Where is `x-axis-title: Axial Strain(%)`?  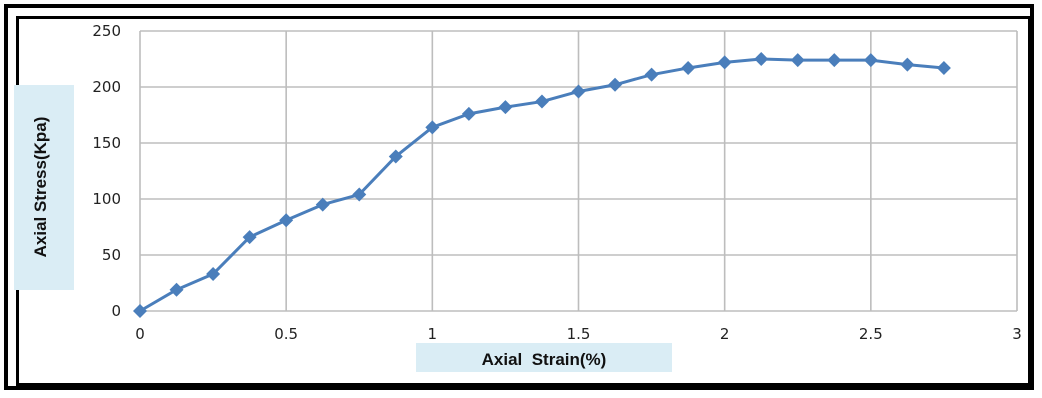
x-axis-title: Axial Strain(%) is located at coordinates (544, 357).